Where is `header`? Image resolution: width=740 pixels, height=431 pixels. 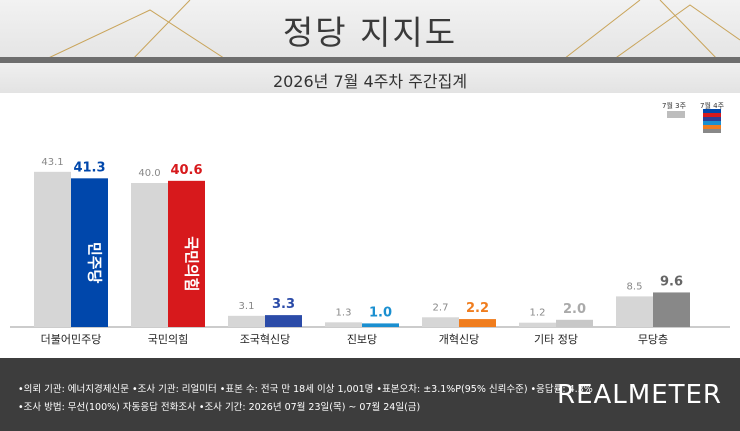 header is located at coordinates (370, 31).